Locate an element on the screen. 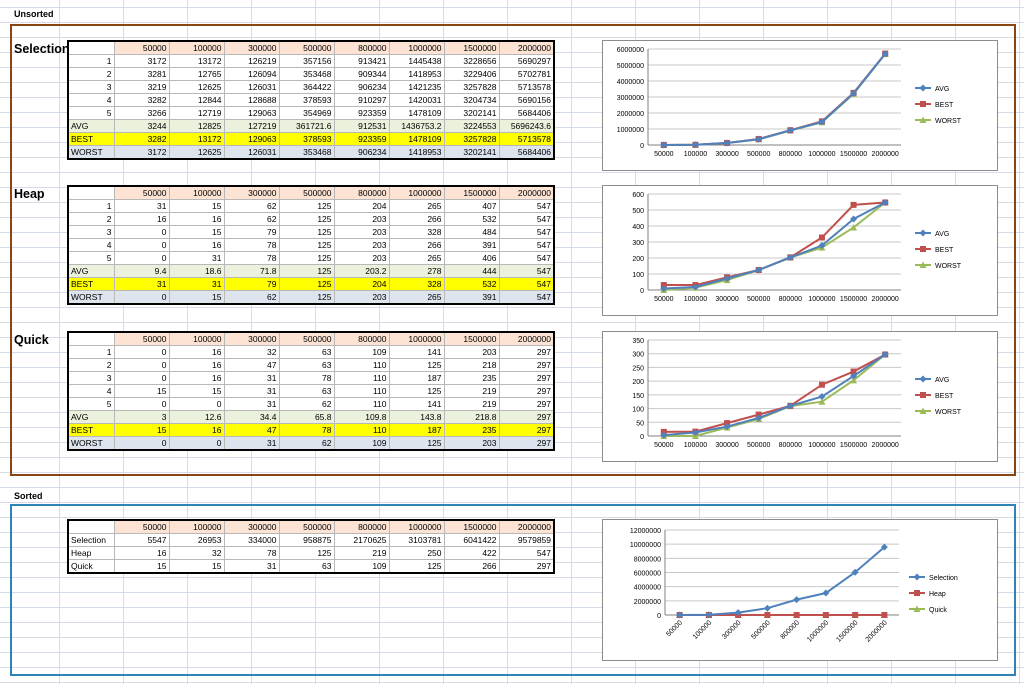 This screenshot has width=1024, height=684. value-cell: 204 is located at coordinates (361, 206).